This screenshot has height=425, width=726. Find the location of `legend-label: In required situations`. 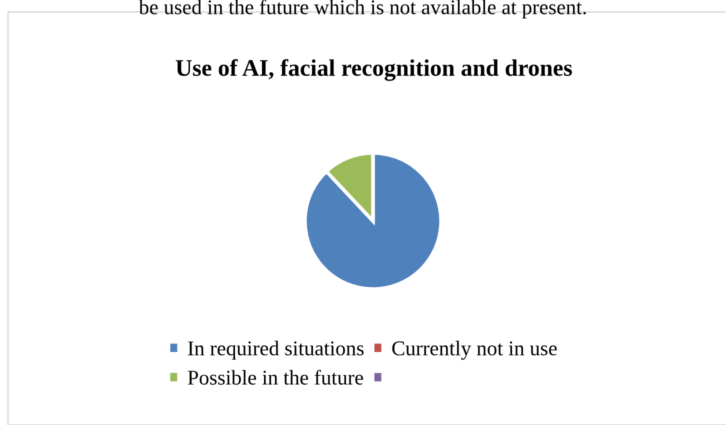

legend-label: In required situations is located at coordinates (276, 350).